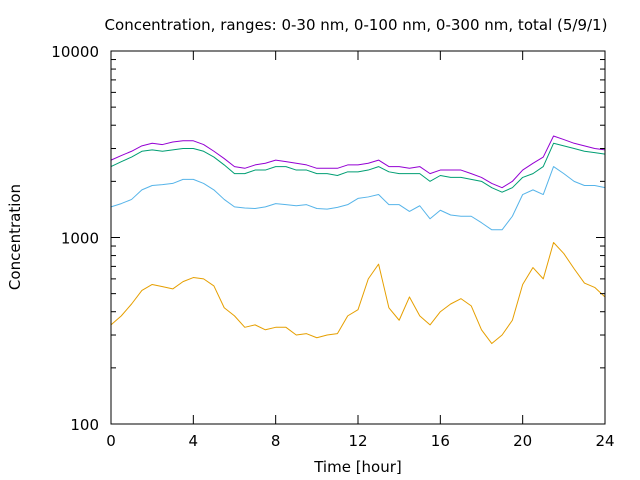 Image resolution: width=640 pixels, height=480 pixels. Describe the element at coordinates (194, 441) in the screenshot. I see `x-tick-label-1: 4` at that location.